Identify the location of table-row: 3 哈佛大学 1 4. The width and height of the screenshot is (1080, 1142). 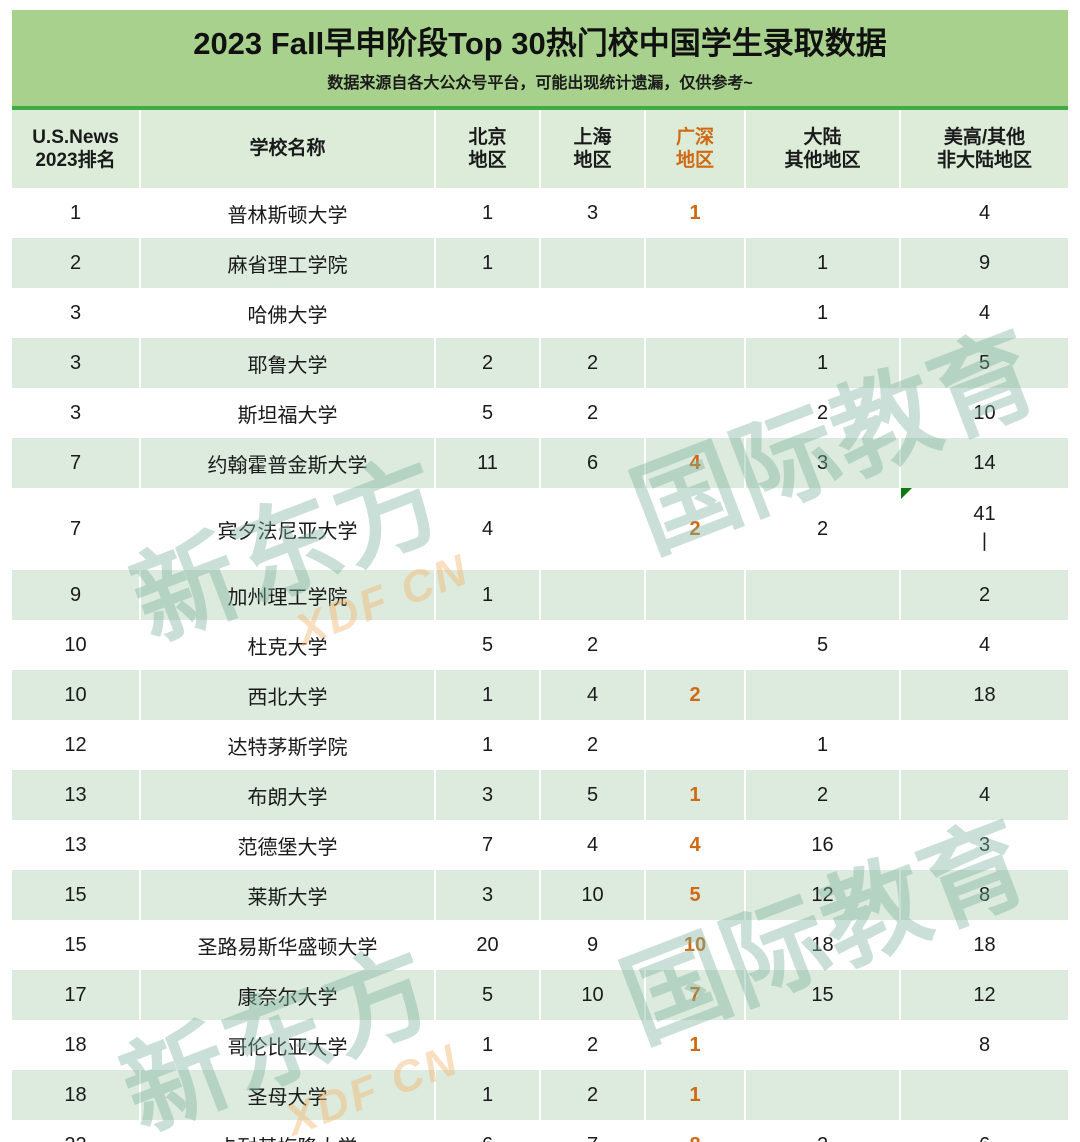
(540, 313).